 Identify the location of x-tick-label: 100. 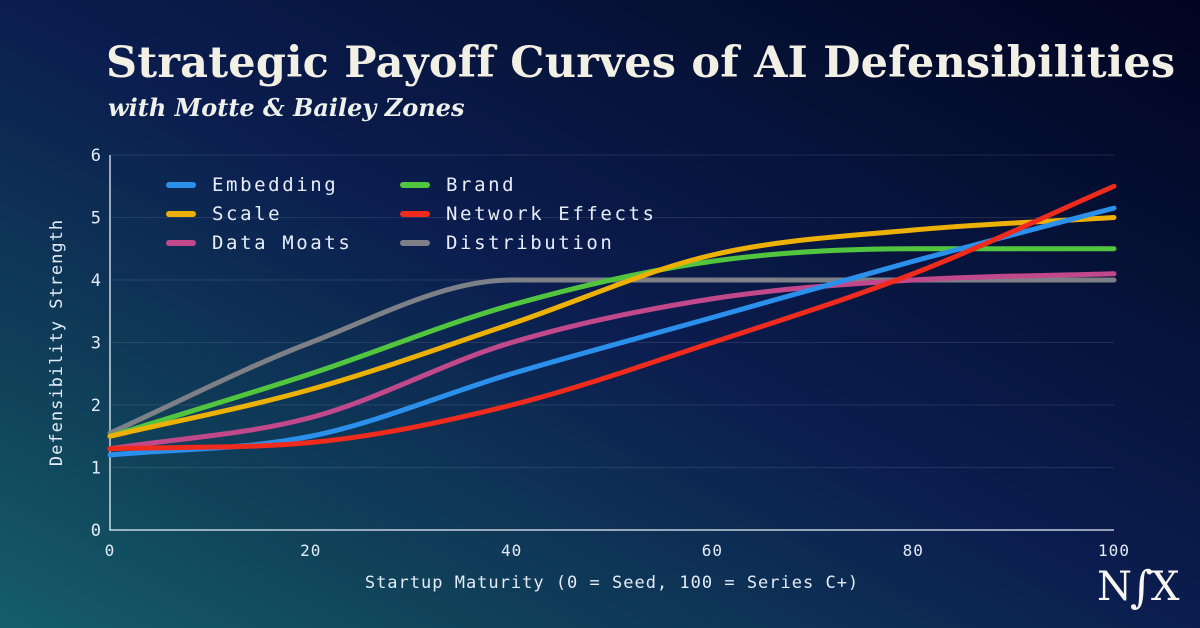
(1114, 550).